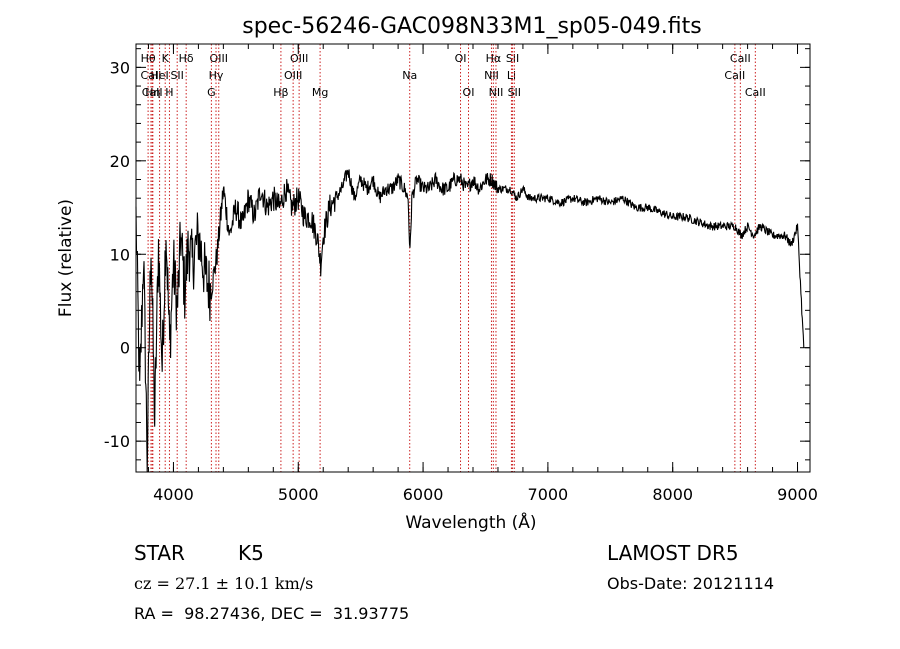 Image resolution: width=900 pixels, height=649 pixels. Describe the element at coordinates (211, 92) in the screenshot. I see `marker-label-11: G` at that location.